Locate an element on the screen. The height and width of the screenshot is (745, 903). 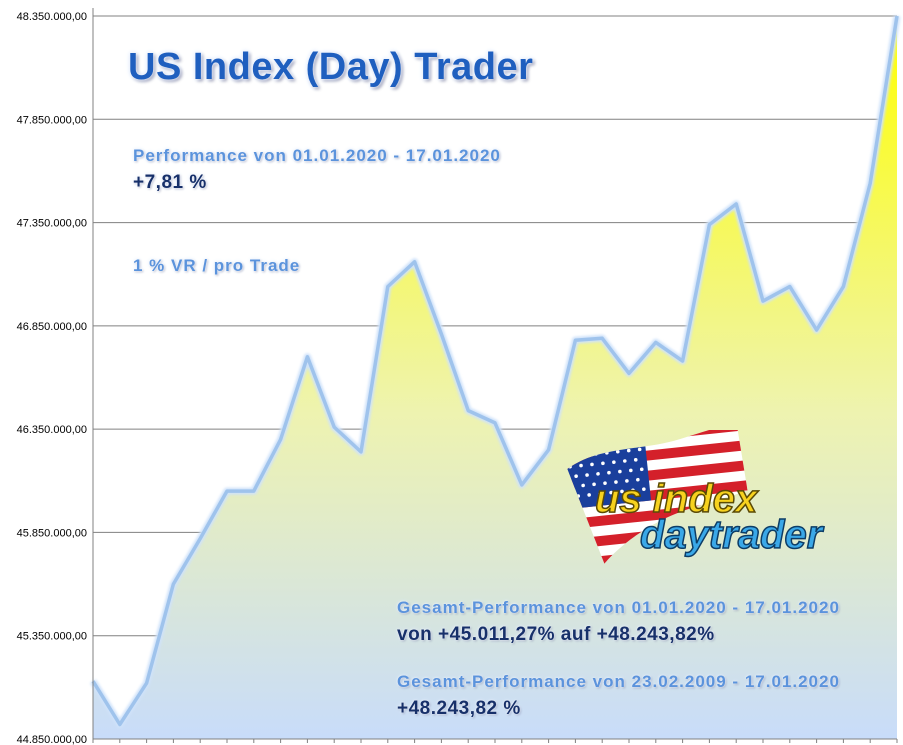
us-index-daytrader-logo: us index daytrader is located at coordinates (695, 498).